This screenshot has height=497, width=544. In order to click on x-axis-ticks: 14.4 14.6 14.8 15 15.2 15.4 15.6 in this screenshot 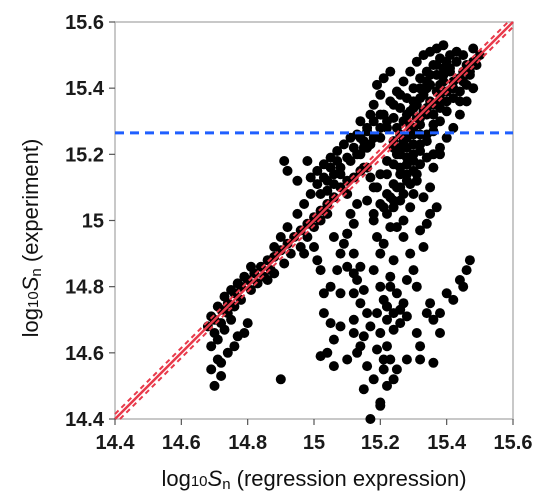, I will do `click(314, 436)`.